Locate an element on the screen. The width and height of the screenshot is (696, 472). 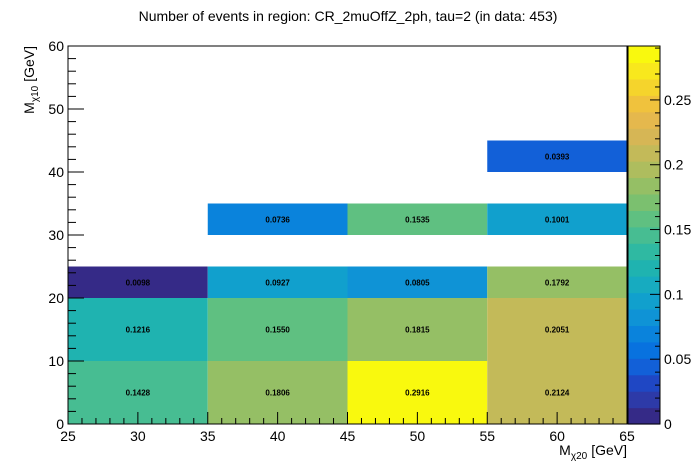
colorbar-ticks: 0 0.05 0.1 0.15 0.2 0.25 is located at coordinates (670, 239).